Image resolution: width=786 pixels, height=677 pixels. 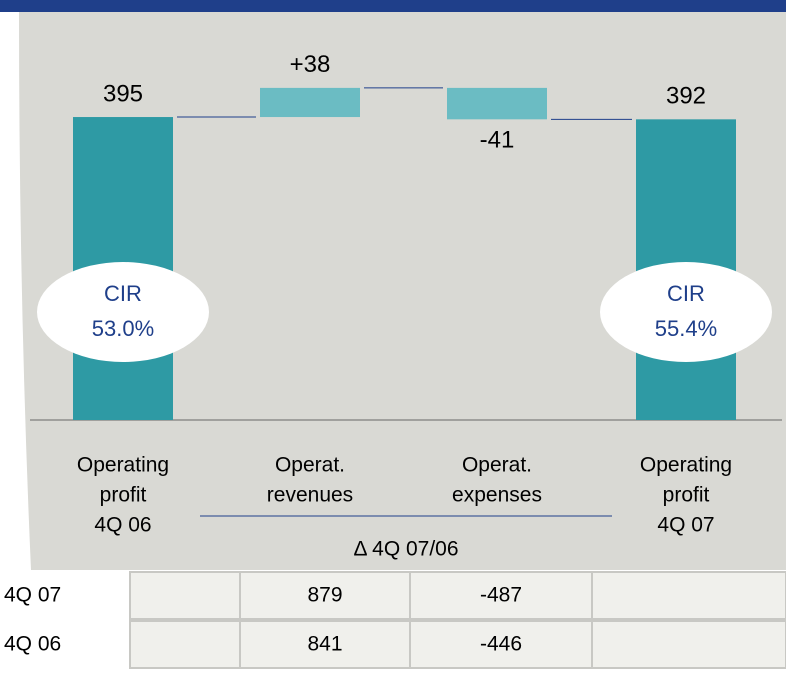 I want to click on left-curve, so click(x=24, y=291).